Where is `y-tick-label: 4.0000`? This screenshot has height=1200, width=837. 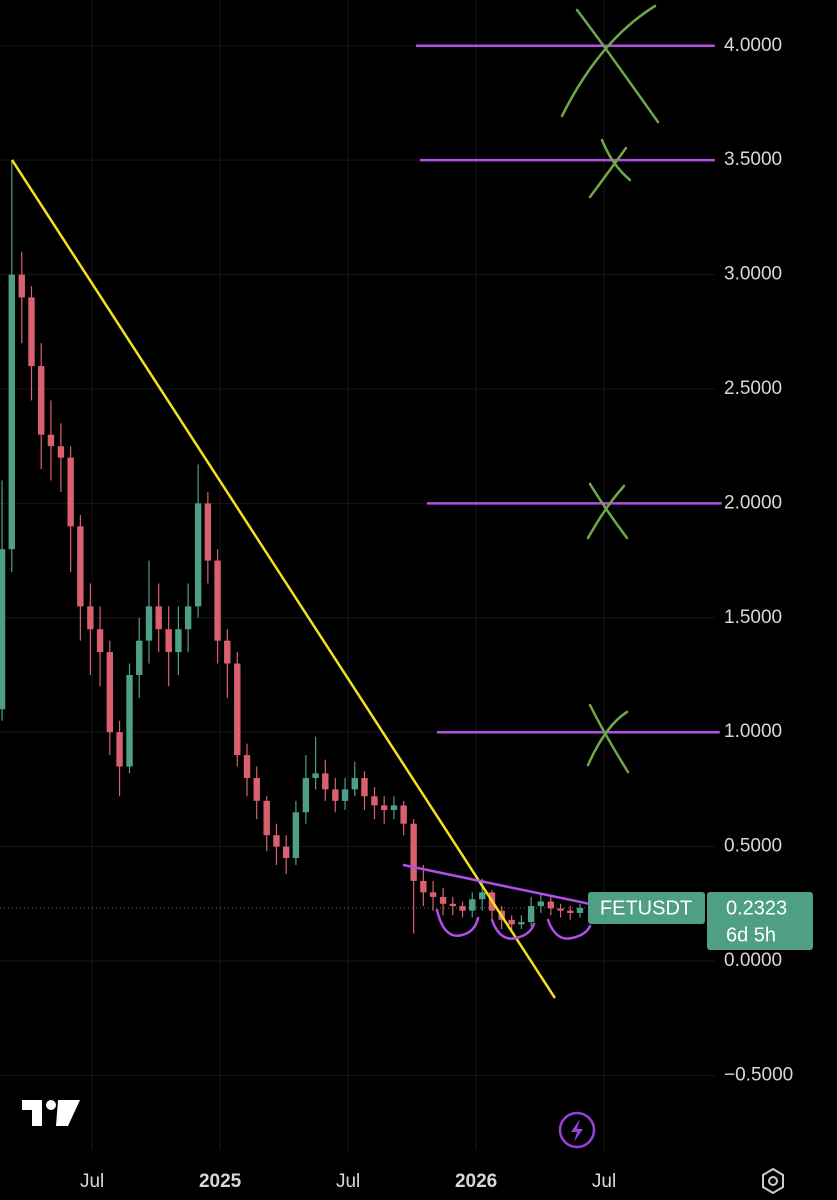
y-tick-label: 4.0000 is located at coordinates (753, 45).